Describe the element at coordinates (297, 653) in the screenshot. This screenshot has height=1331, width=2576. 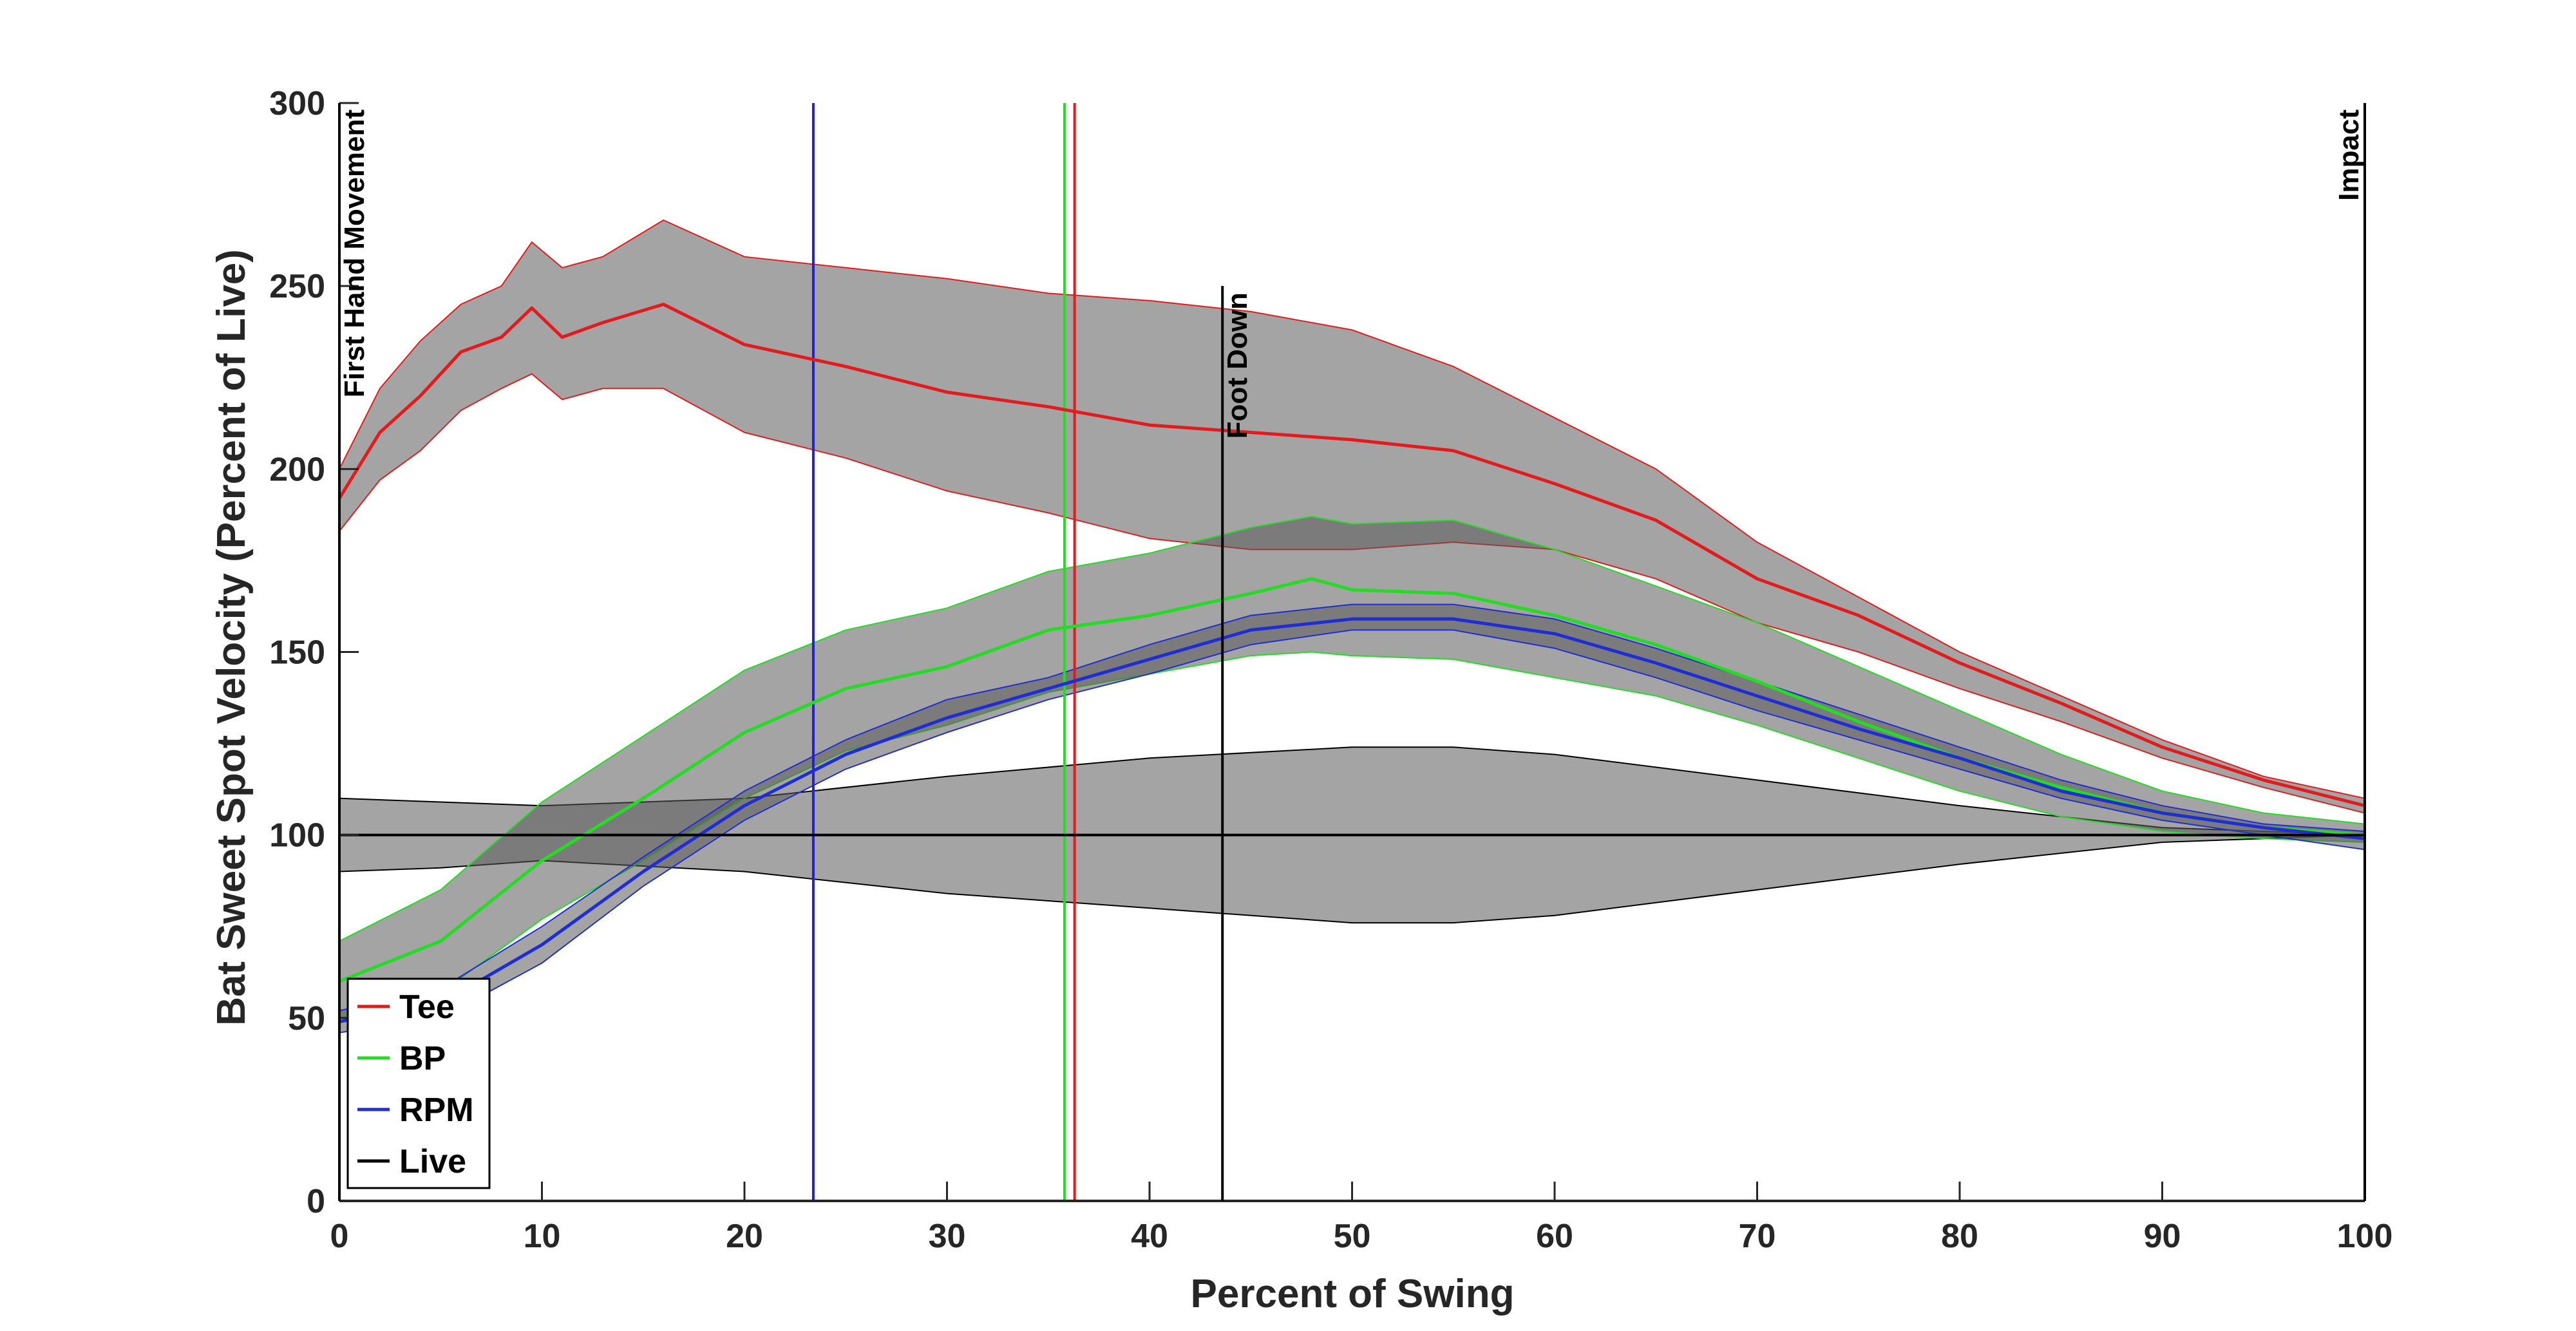
I see `y-tick-label: 150` at that location.